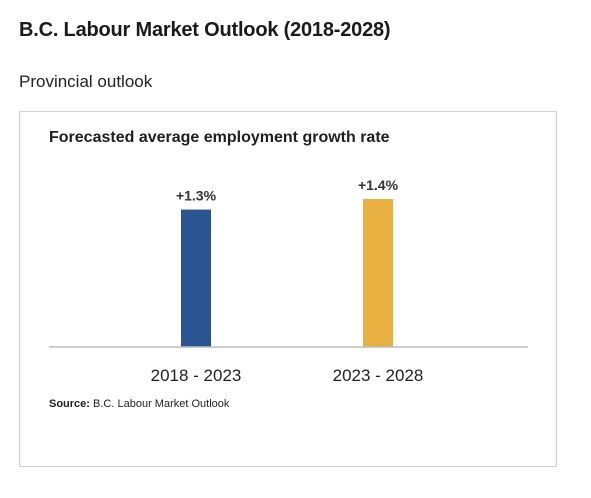 The height and width of the screenshot is (498, 591). I want to click on source-label: Source:, so click(69, 404).